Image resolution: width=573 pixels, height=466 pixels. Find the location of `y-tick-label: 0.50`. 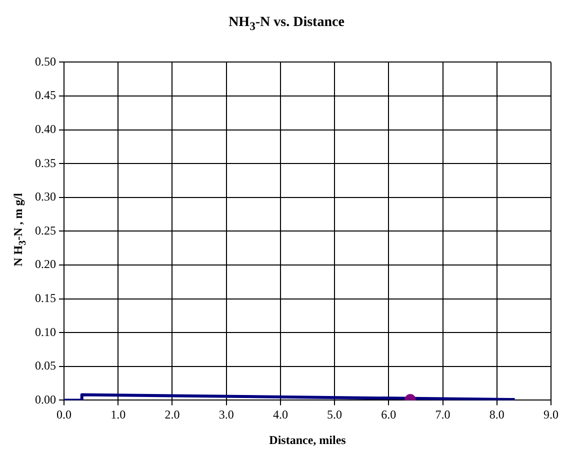

y-tick-label: 0.50 is located at coordinates (45, 61).